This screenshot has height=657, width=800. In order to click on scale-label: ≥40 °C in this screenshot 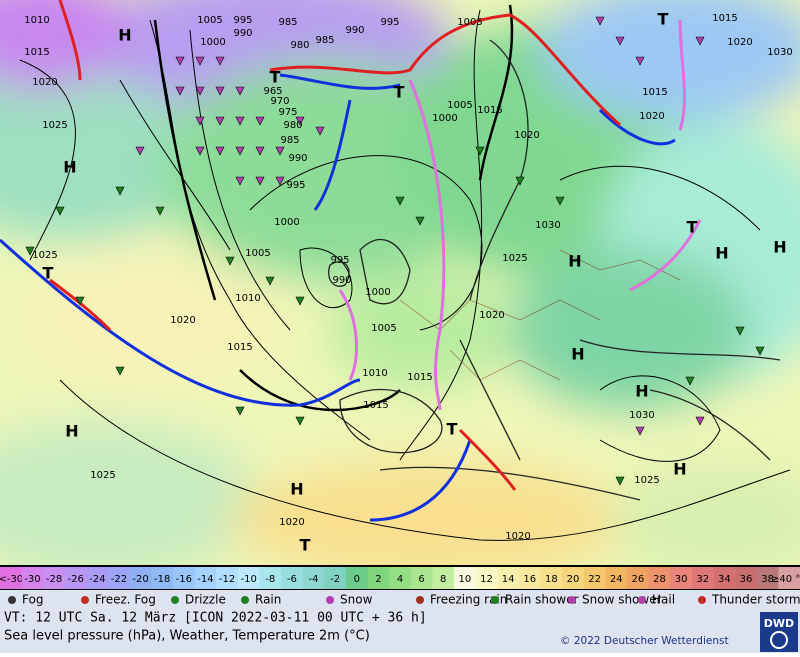, I will do `click(785, 579)`.